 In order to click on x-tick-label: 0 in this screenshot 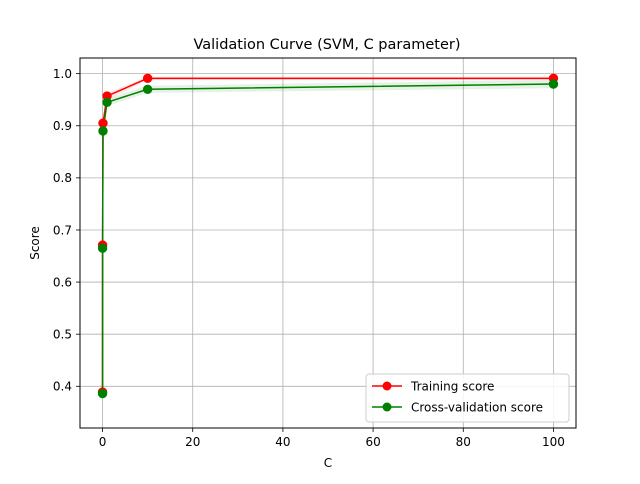, I will do `click(103, 442)`.